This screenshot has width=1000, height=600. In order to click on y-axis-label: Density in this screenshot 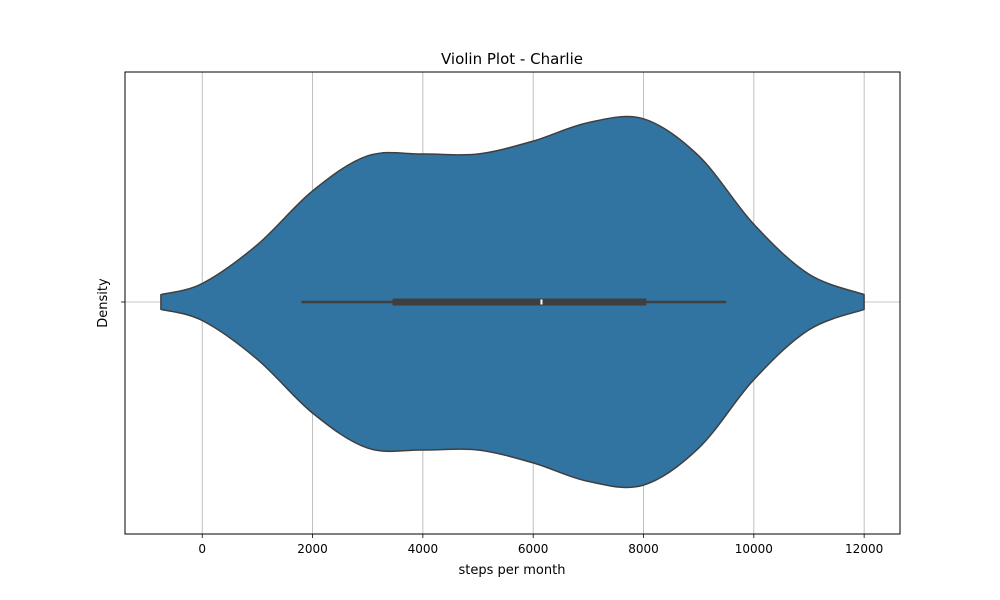, I will do `click(103, 303)`.